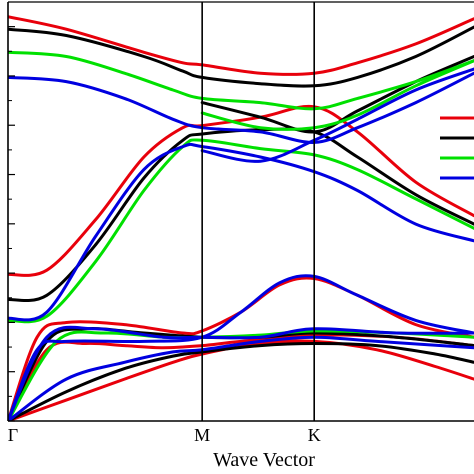 Image resolution: width=474 pixels, height=474 pixels. What do you see at coordinates (314, 435) in the screenshot?
I see `x-tick-label-3: K` at bounding box center [314, 435].